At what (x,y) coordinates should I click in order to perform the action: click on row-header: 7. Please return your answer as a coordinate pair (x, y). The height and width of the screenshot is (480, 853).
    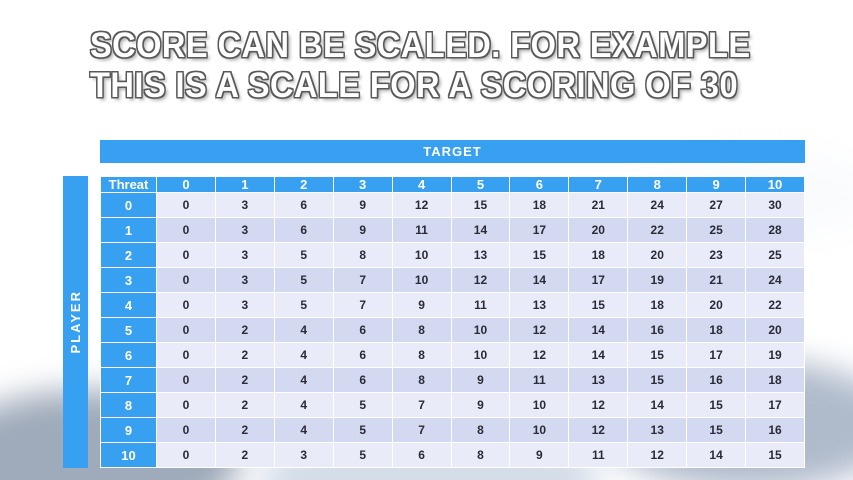
    Looking at the image, I should click on (128, 380).